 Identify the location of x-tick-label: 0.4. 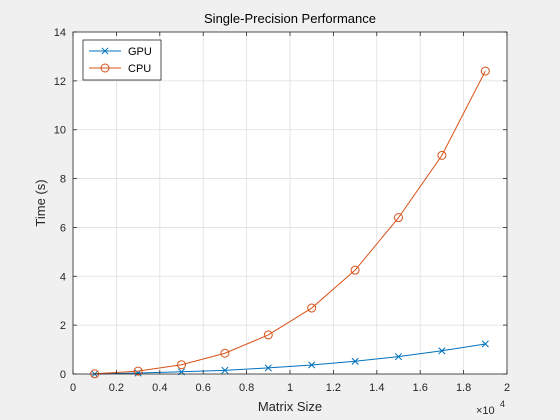
(159, 388).